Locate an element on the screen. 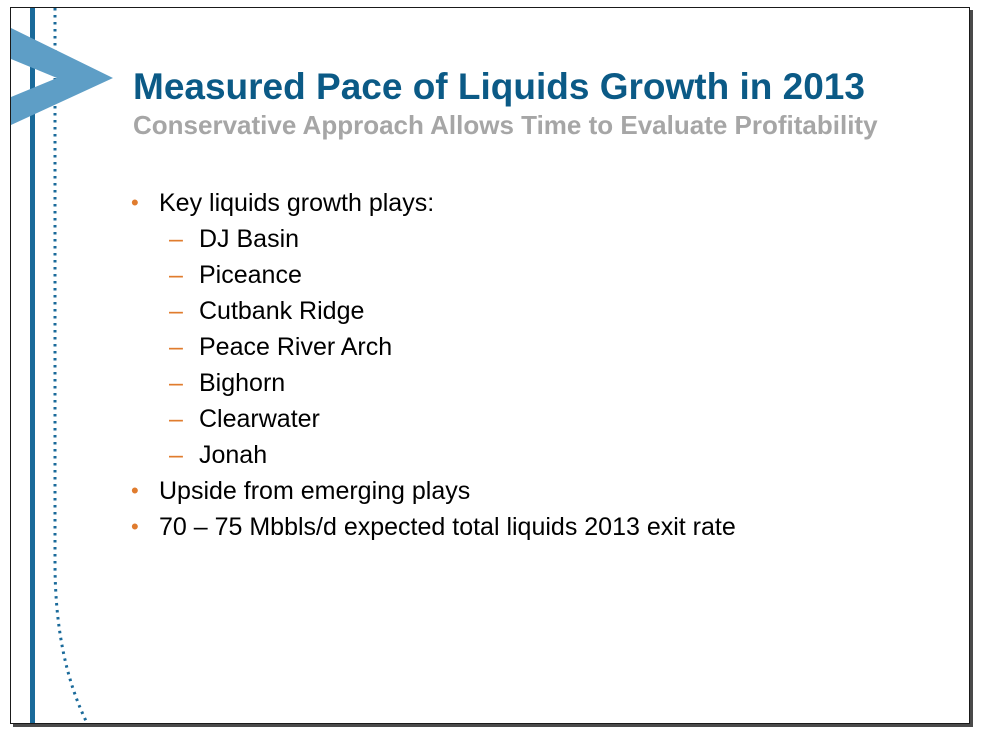 The image size is (984, 734). slide-shadow-right is located at coordinates (971, 368).